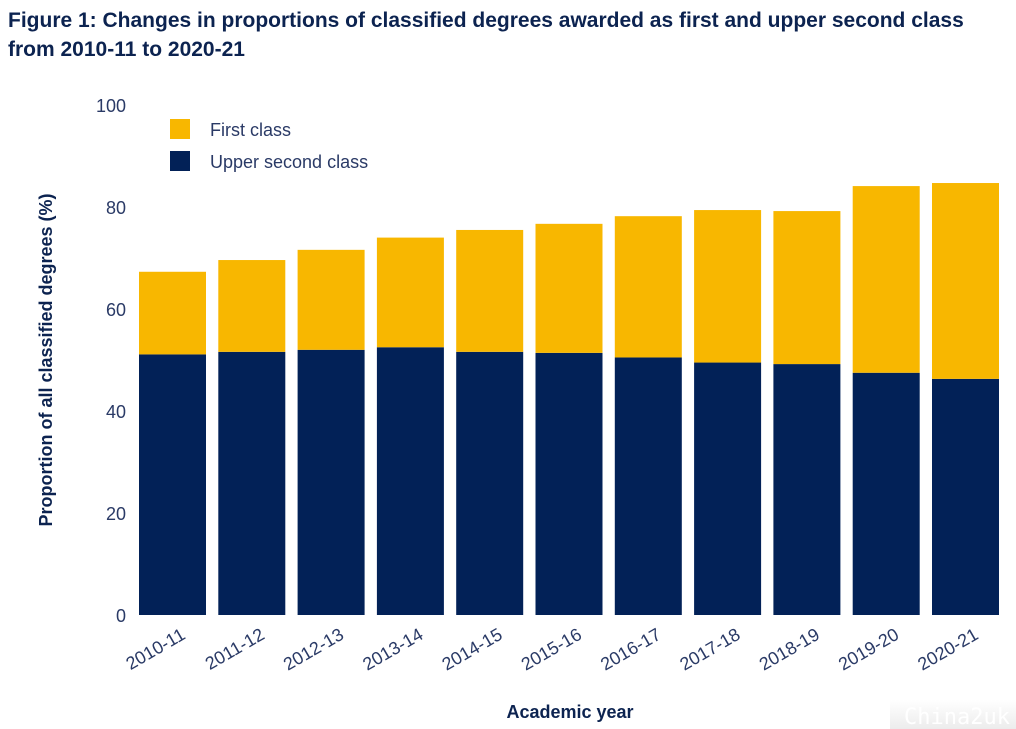  I want to click on x-axis-title: Academic year, so click(569, 712).